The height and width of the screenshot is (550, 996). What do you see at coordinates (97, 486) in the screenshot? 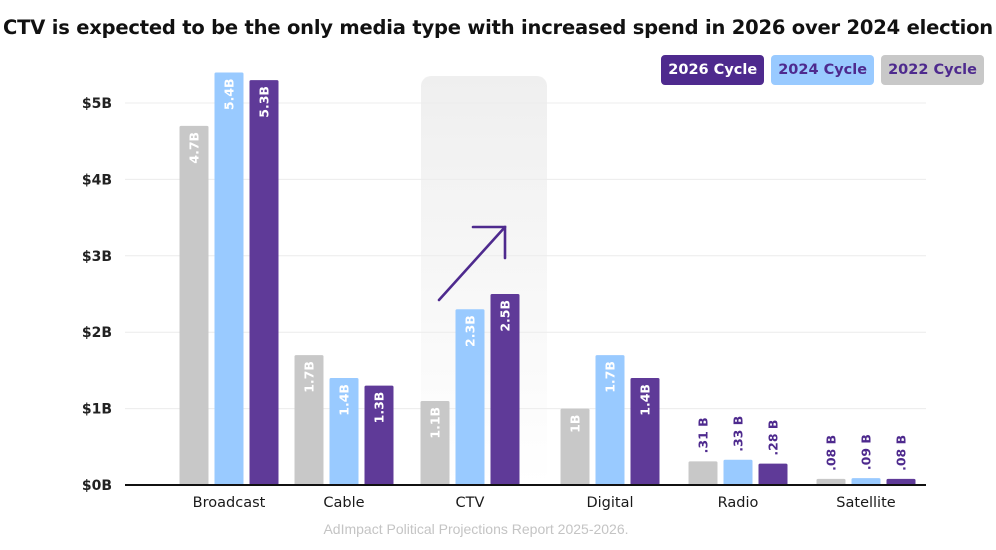
I see `y-tick-label: $0B` at bounding box center [97, 486].